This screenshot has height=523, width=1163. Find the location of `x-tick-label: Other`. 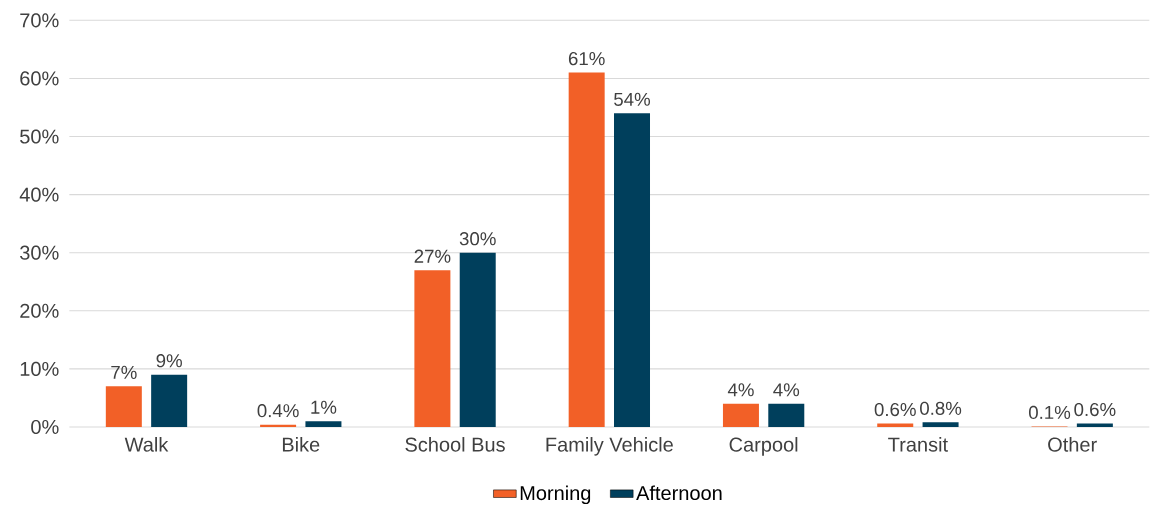

x-tick-label: Other is located at coordinates (1072, 444).